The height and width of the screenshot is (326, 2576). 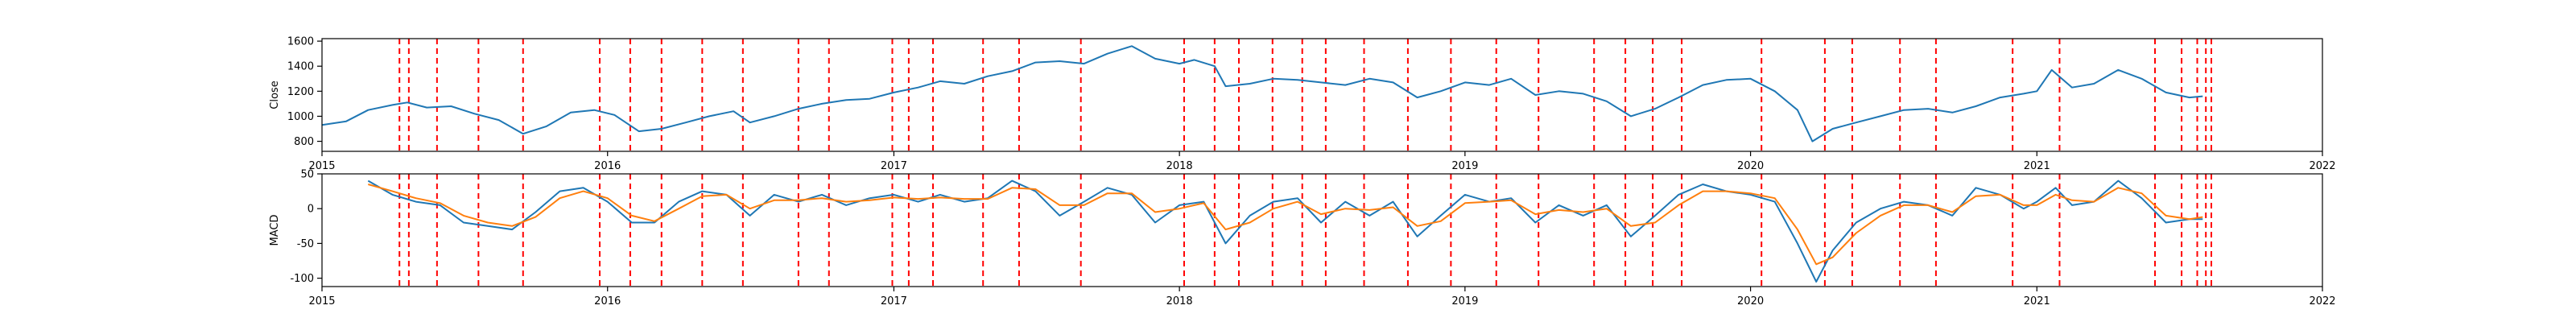 I want to click on y-tick-label: 50, so click(x=307, y=175).